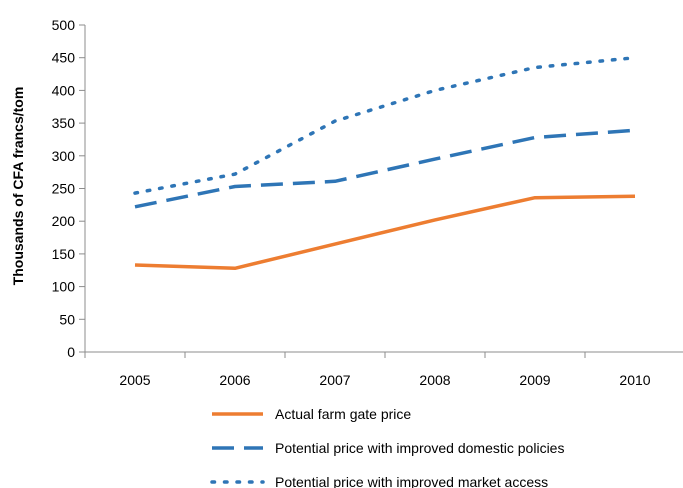 Image resolution: width=683 pixels, height=488 pixels. I want to click on y-tick-label: 500, so click(64, 25).